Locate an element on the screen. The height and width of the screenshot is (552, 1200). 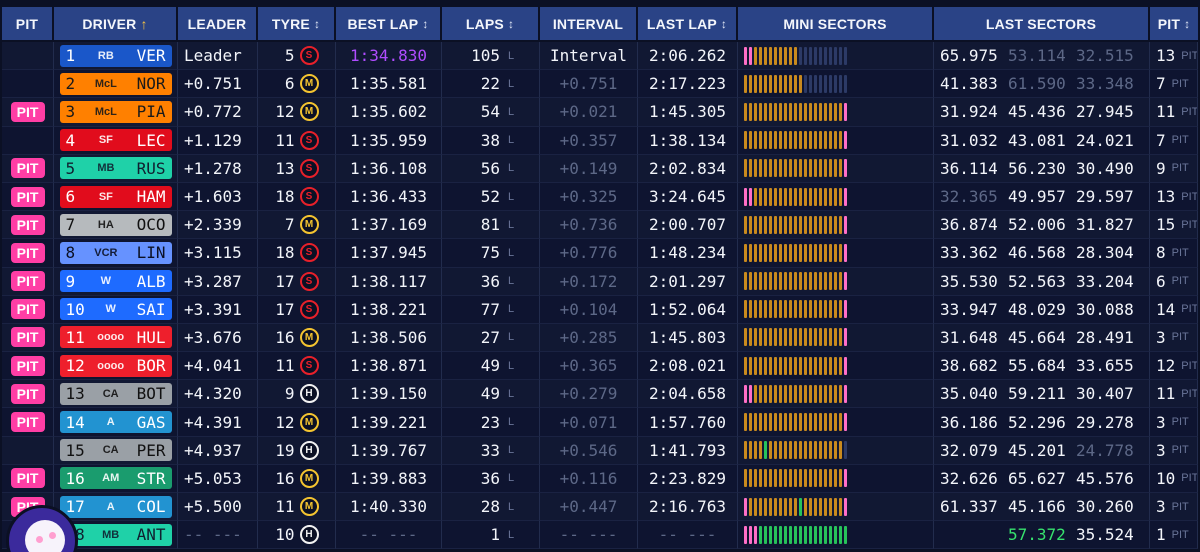
team-logo-icon: oooo is located at coordinates (111, 337).